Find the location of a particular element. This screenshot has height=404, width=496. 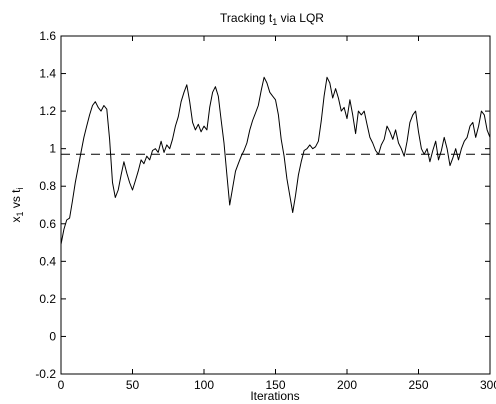

y-tick-label: 1.4 is located at coordinates (47, 74).